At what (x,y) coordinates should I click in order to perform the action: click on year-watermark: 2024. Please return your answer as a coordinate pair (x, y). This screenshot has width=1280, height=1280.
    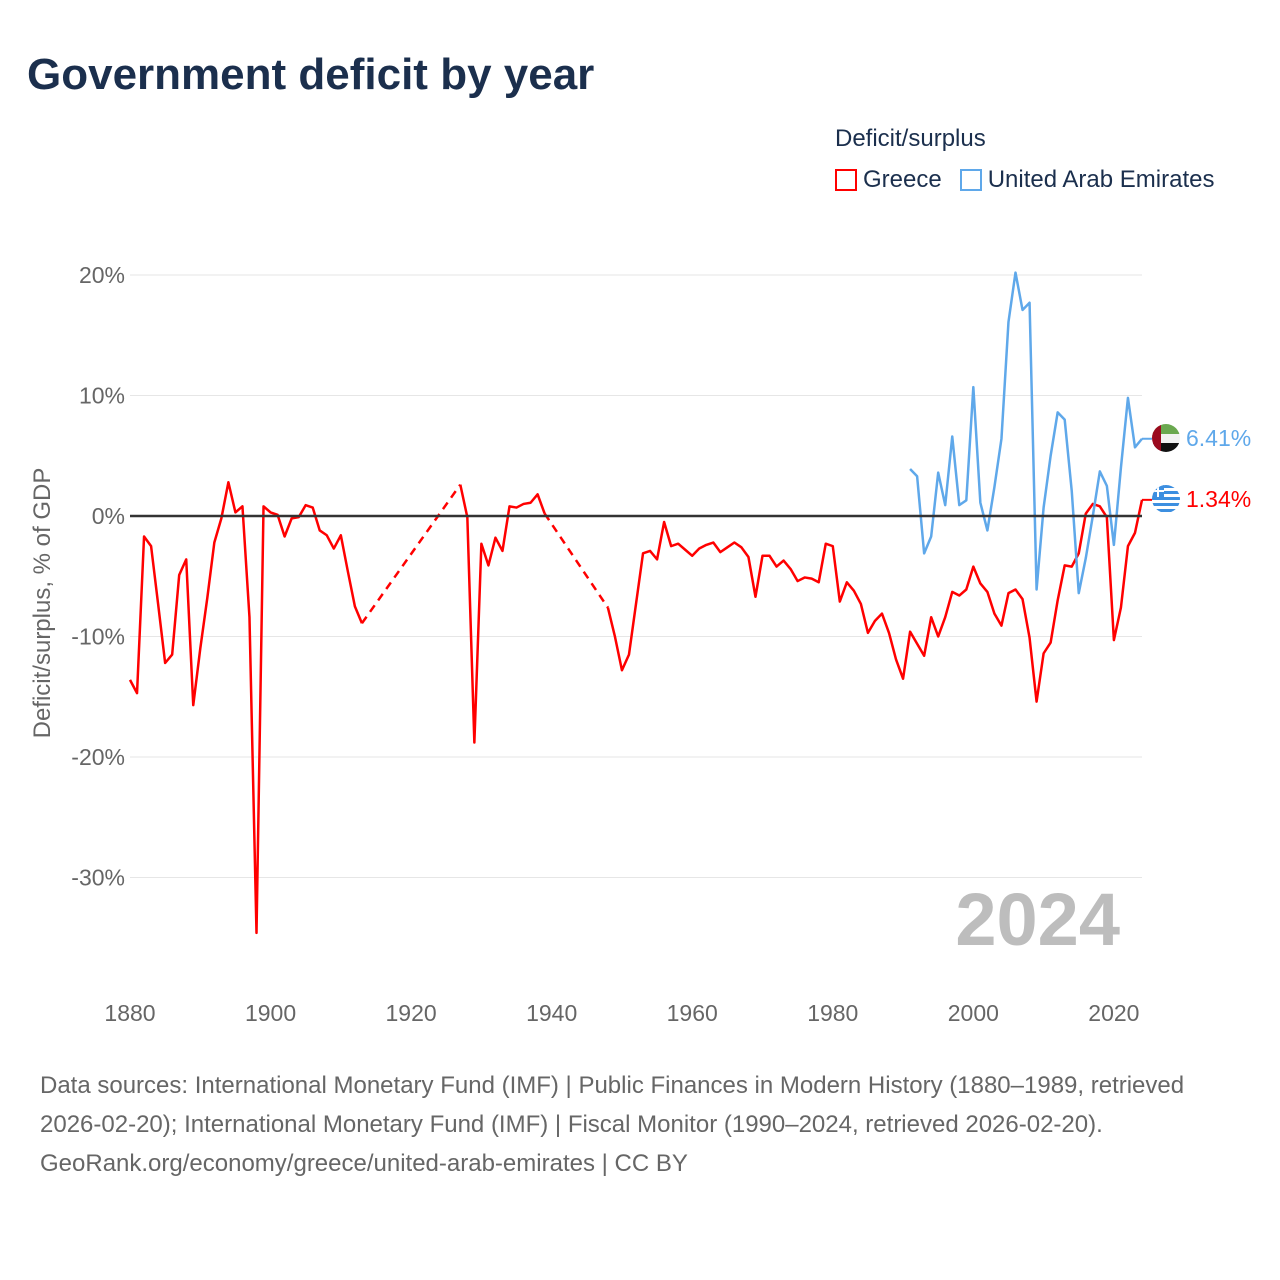
    Looking at the image, I should click on (1037, 919).